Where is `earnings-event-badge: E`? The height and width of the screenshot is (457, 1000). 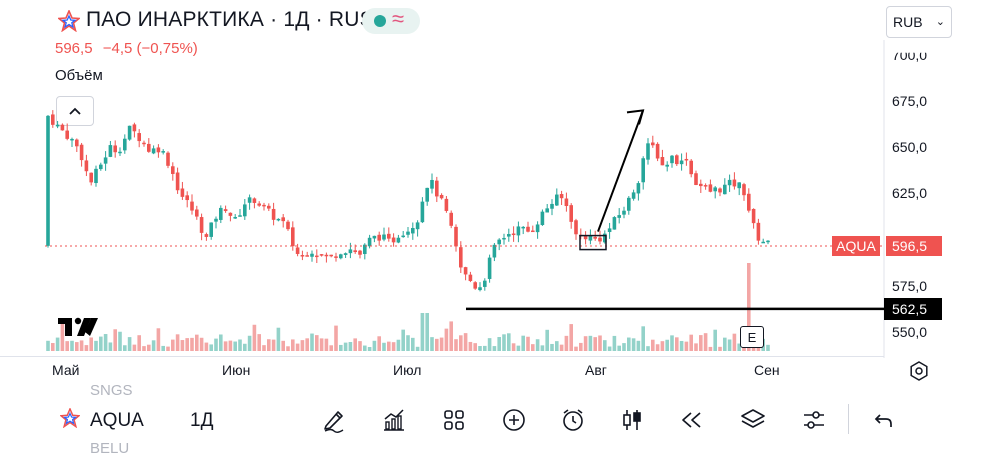
earnings-event-badge: E is located at coordinates (752, 337).